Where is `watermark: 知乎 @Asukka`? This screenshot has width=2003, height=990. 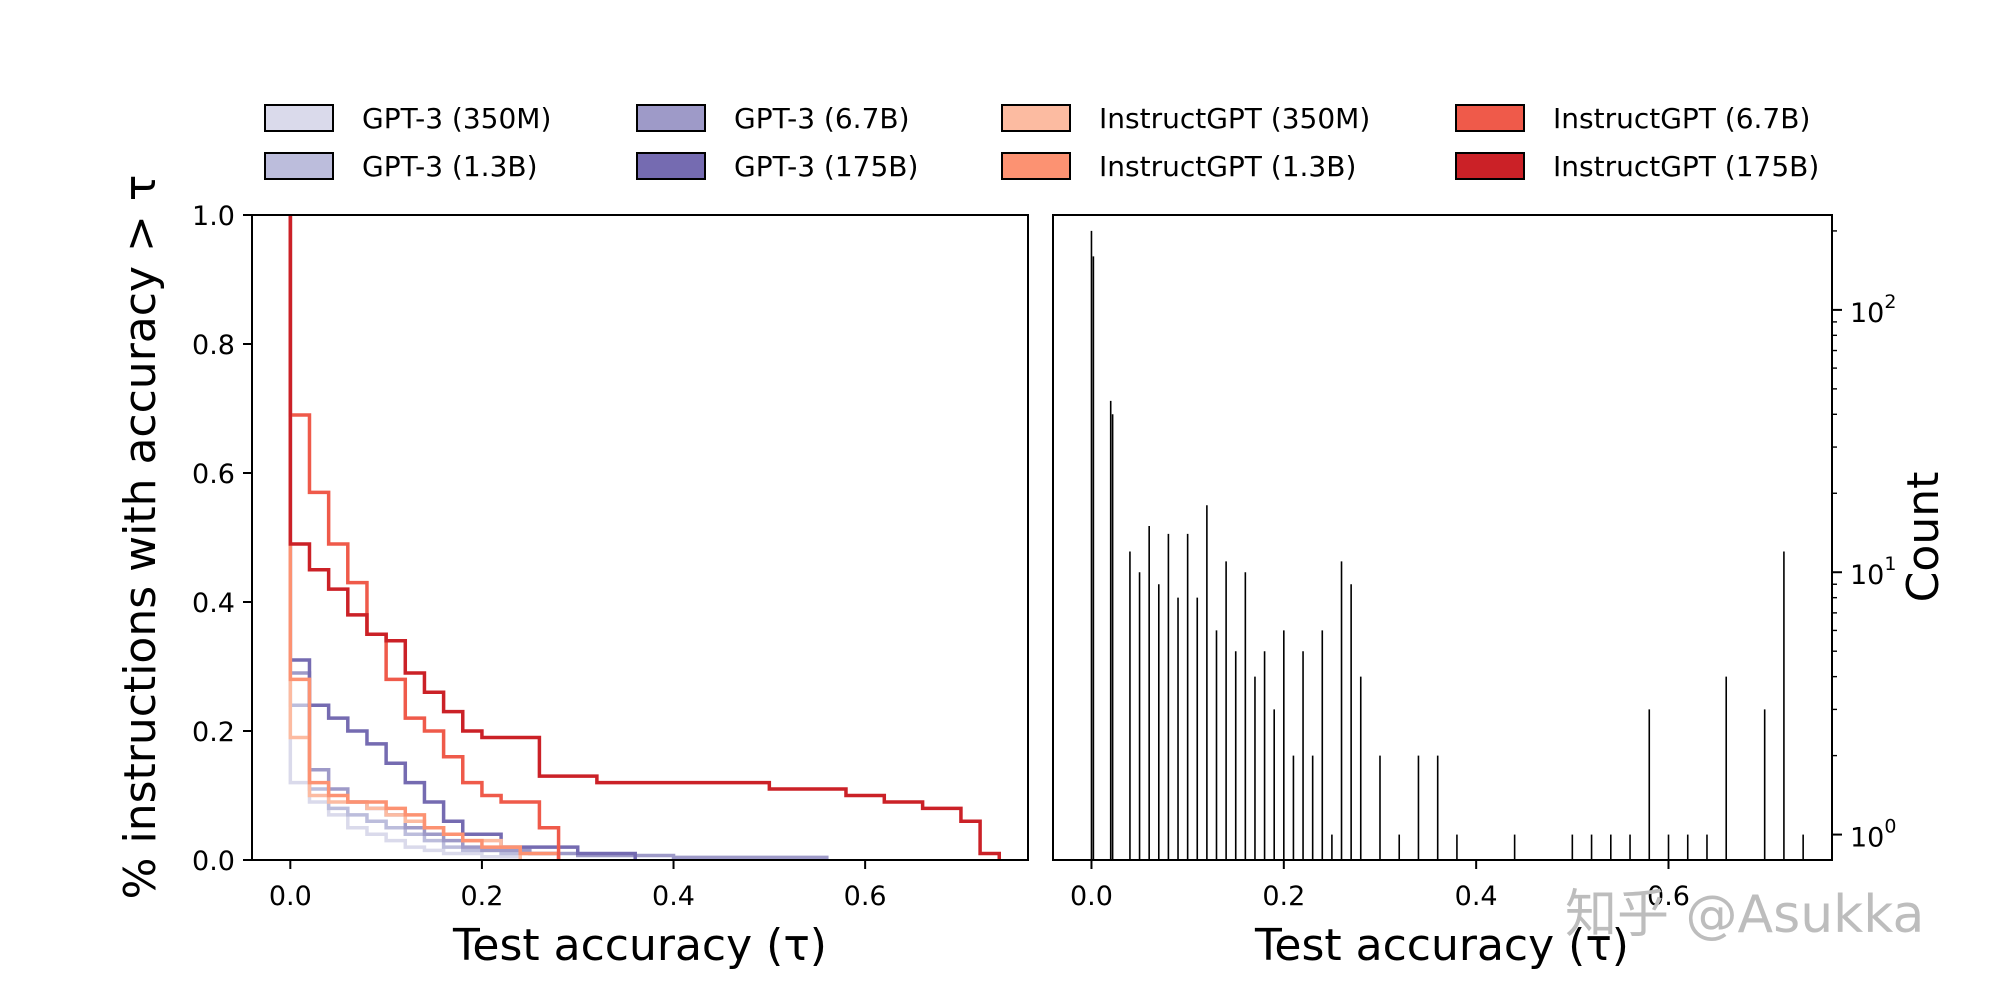 watermark: 知乎 @Asukka is located at coordinates (1744, 915).